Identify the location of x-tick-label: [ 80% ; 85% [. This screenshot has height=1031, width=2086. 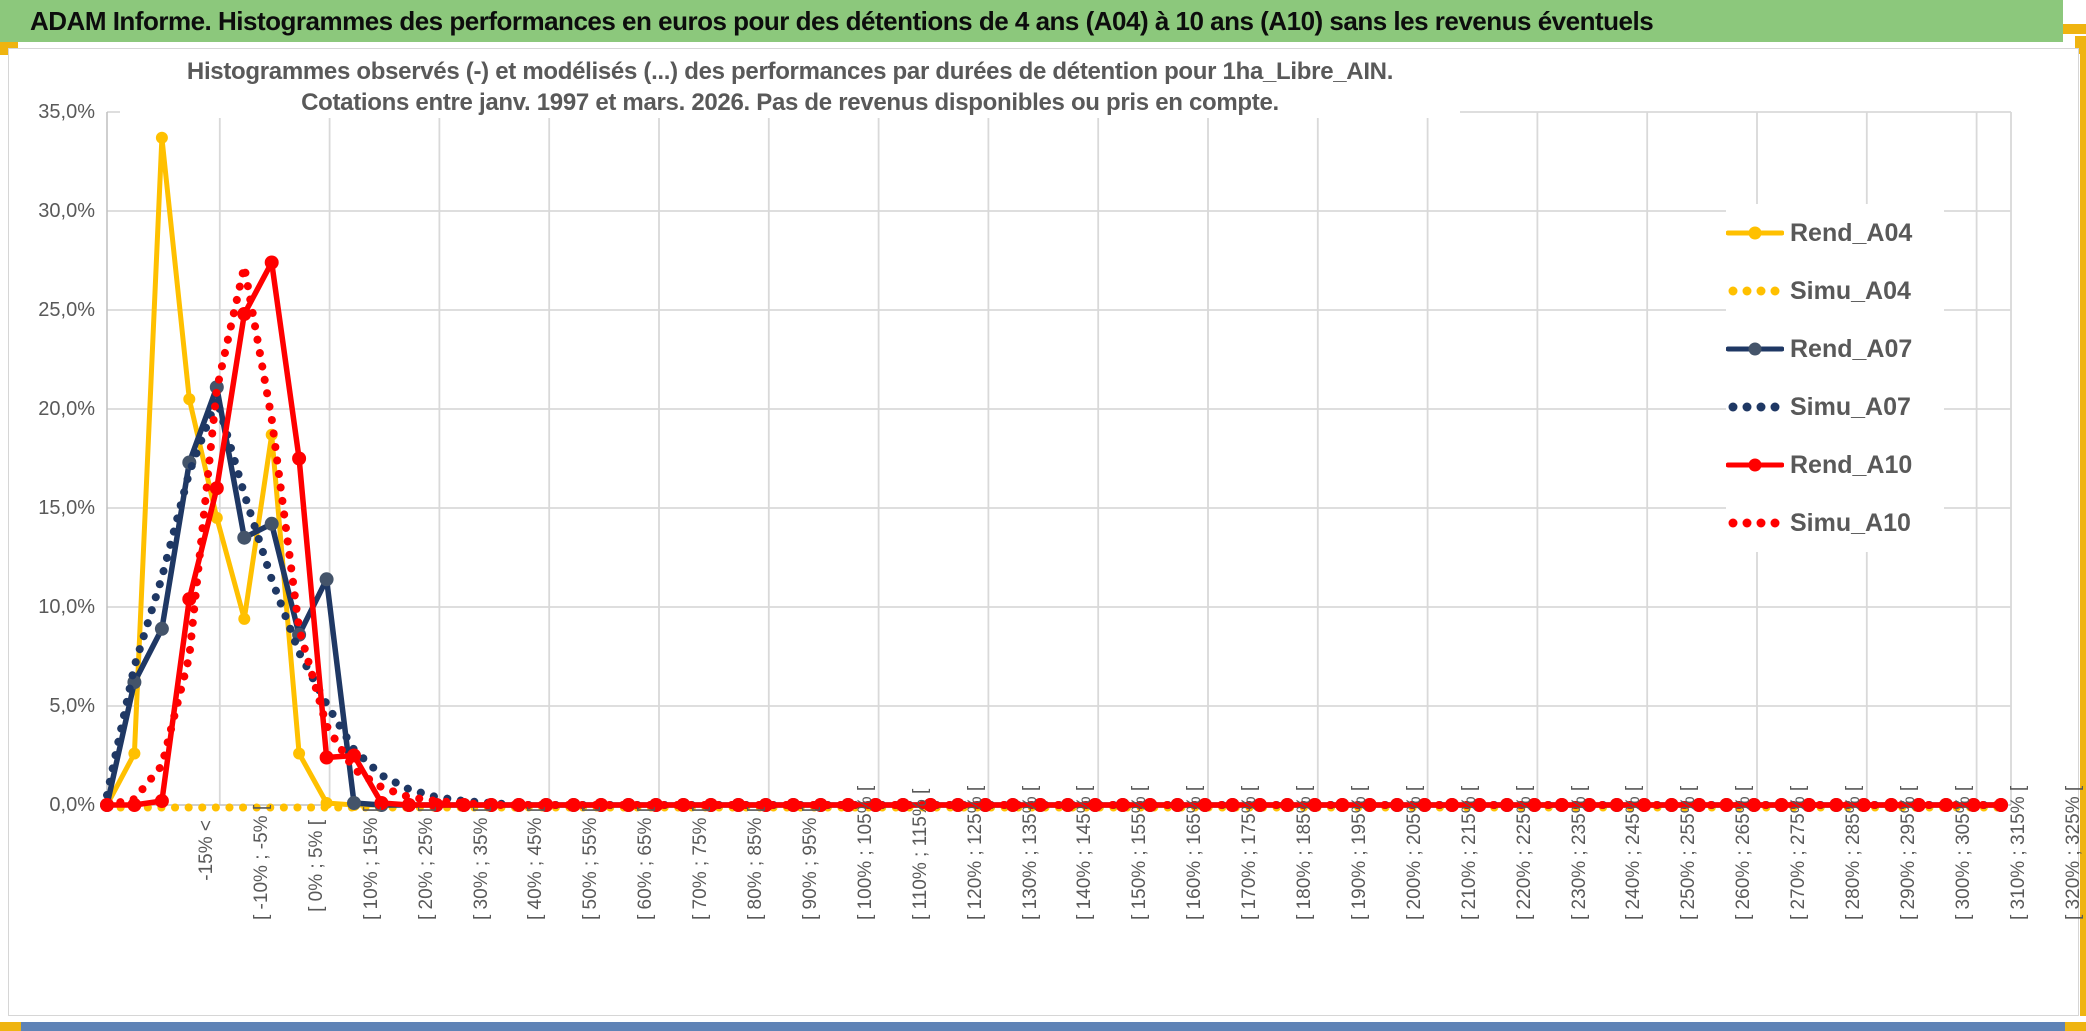
(755, 863).